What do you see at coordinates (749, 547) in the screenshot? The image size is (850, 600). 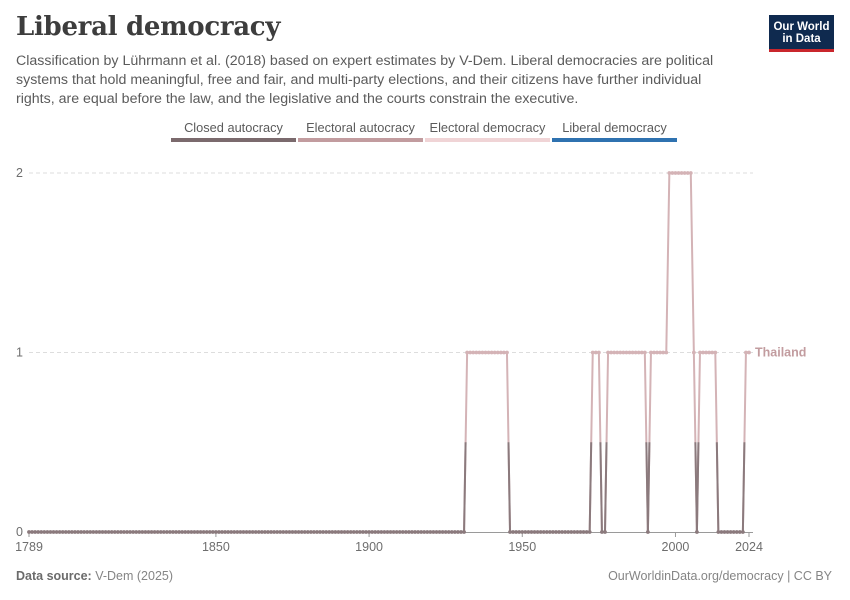 I see `x-tick-label: 2024` at bounding box center [749, 547].